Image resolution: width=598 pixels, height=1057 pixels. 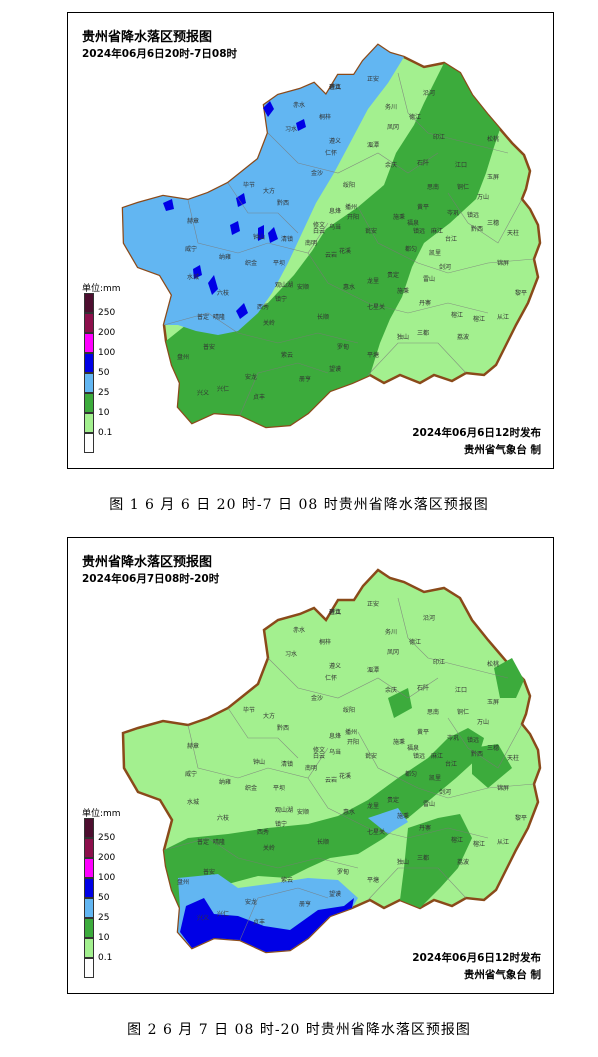 What do you see at coordinates (299, 1030) in the screenshot?
I see `map-2-caption: 图 2 6 月 7 日 08 时-20 时贵州省降水落区预报图` at bounding box center [299, 1030].